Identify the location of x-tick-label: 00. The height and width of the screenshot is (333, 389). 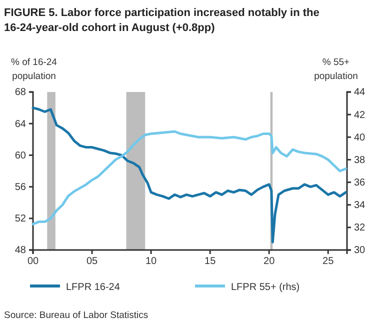
(33, 262).